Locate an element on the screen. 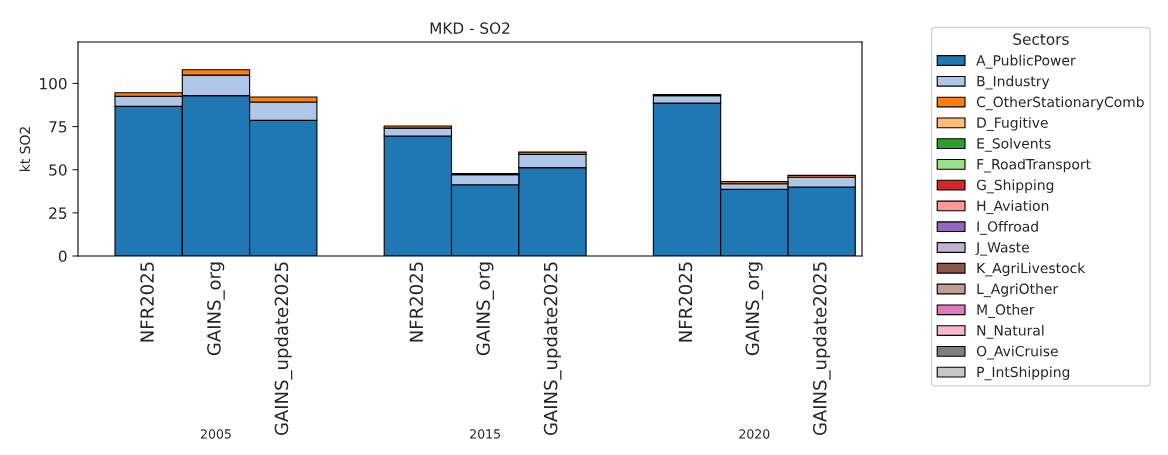 This screenshot has height=455, width=1168. legend-label: B_Industry is located at coordinates (1013, 82).